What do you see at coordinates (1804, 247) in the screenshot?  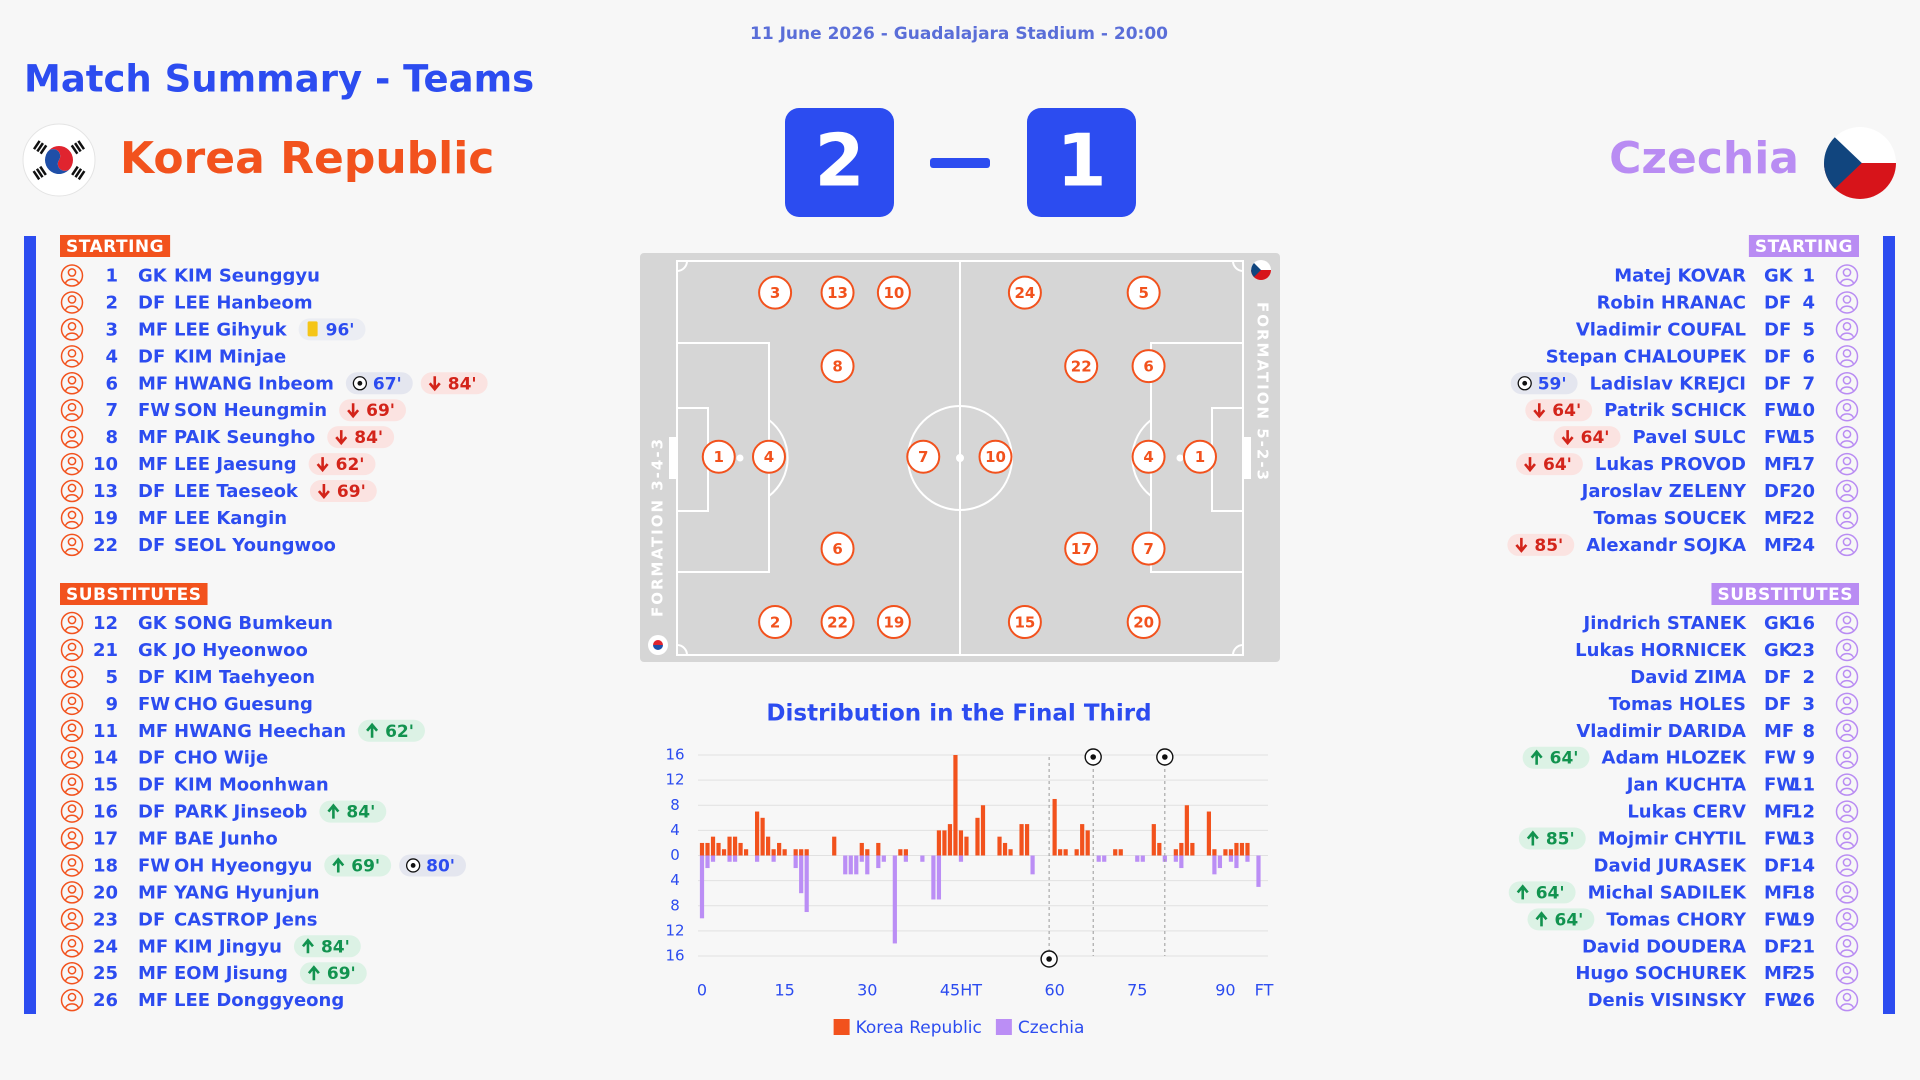 I see `section-label: STARTING` at bounding box center [1804, 247].